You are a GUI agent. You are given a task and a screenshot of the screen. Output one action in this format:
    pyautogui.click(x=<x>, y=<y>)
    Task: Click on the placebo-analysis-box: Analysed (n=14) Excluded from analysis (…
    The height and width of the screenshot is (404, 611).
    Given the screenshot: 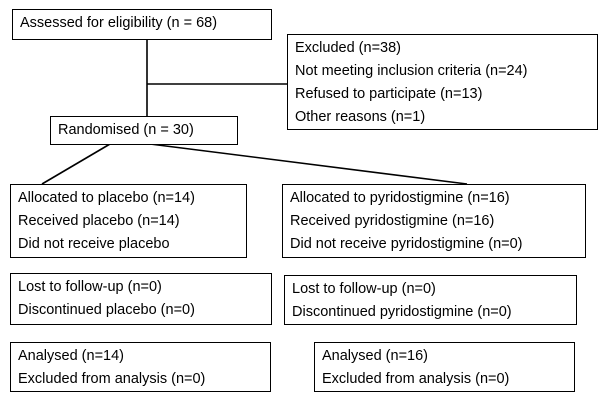 What is the action you would take?
    pyautogui.click(x=140, y=367)
    